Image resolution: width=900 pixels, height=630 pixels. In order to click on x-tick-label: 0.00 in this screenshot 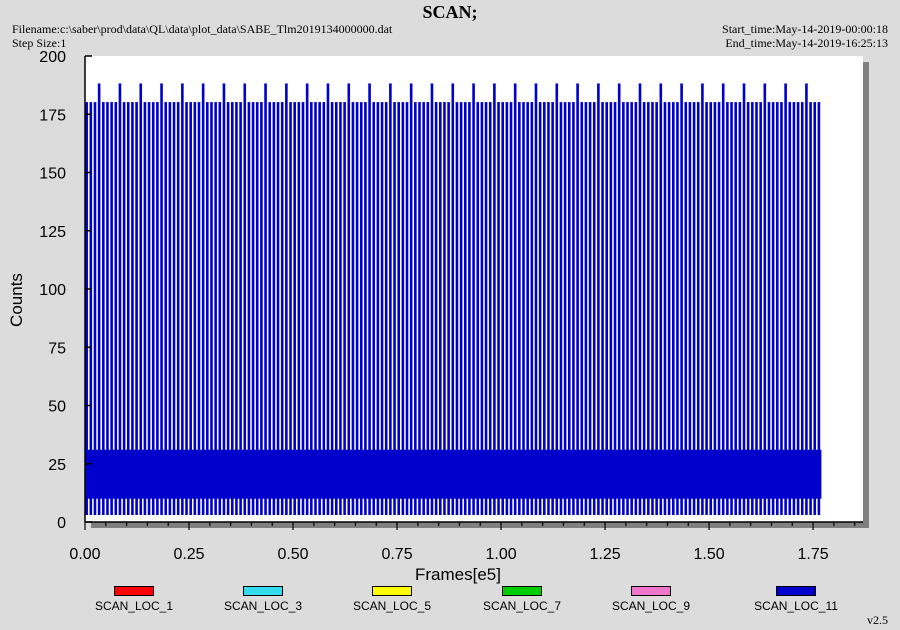, I will do `click(84, 554)`.